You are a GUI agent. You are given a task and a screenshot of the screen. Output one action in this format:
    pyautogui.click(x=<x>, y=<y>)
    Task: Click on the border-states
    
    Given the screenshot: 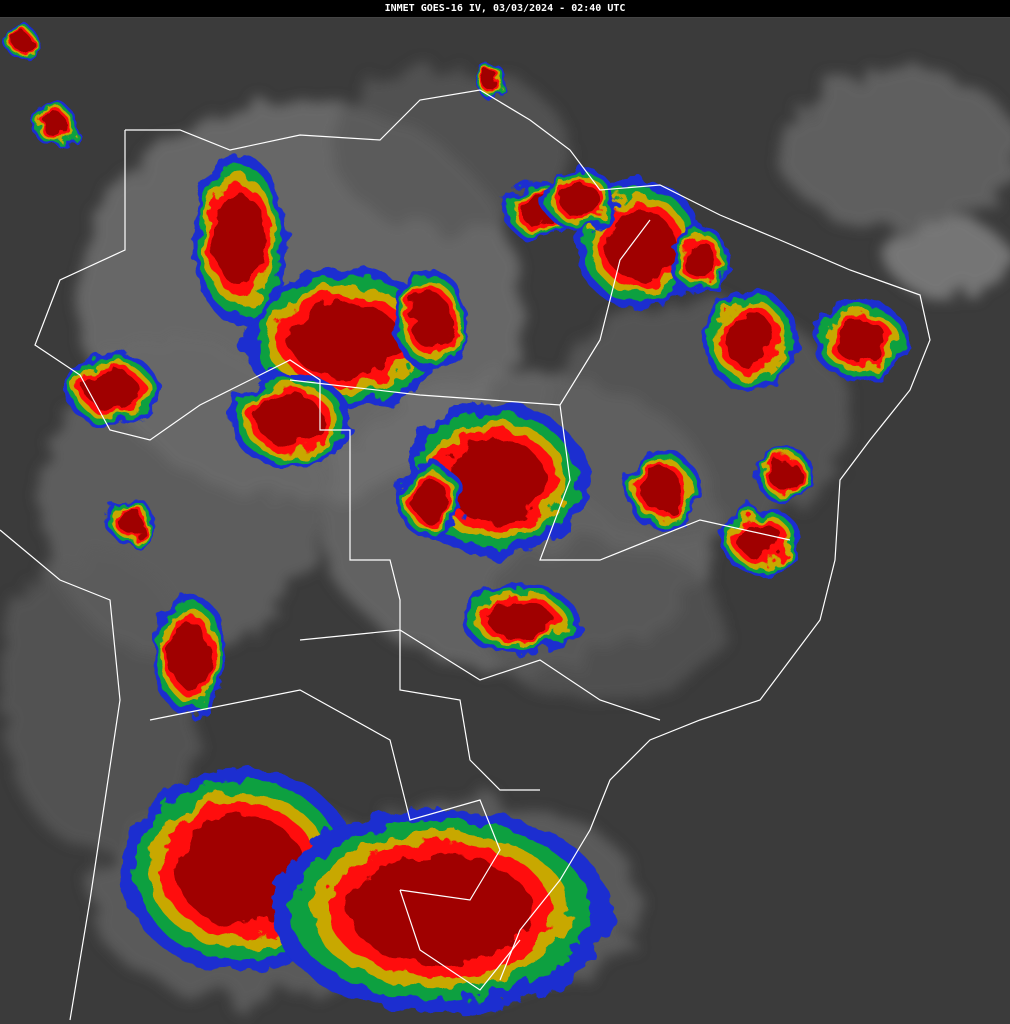 What is the action you would take?
    pyautogui.click(x=470, y=312)
    